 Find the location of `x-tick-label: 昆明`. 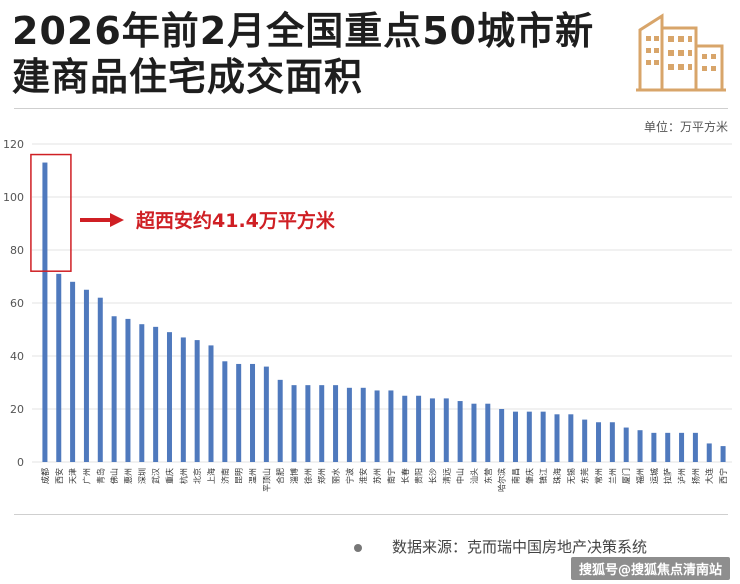

x-tick-label: 昆明 is located at coordinates (239, 476).